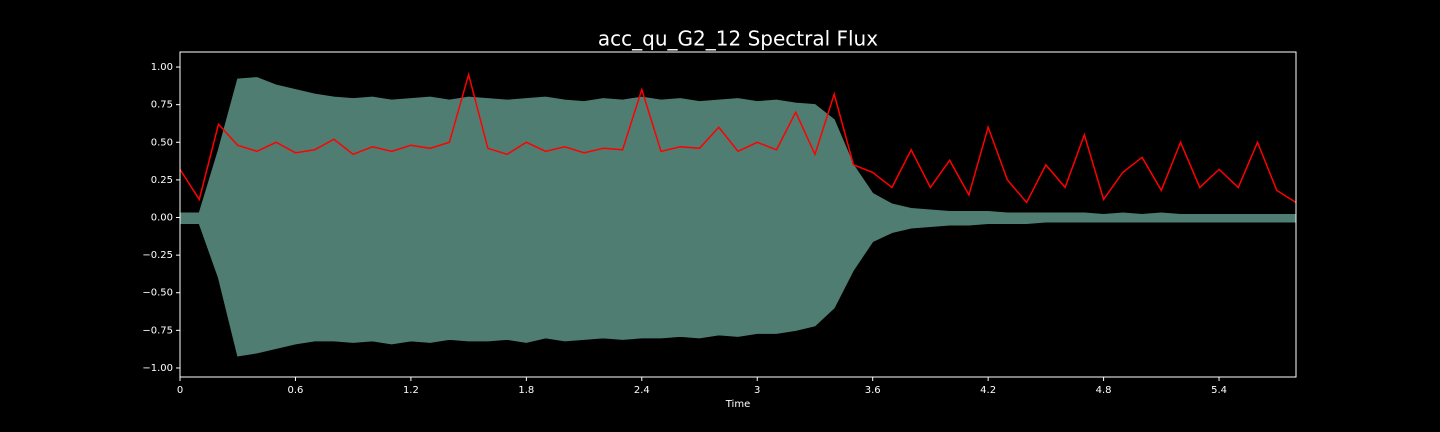  Describe the element at coordinates (162, 105) in the screenshot. I see `y-tick-label: 0.75` at that location.